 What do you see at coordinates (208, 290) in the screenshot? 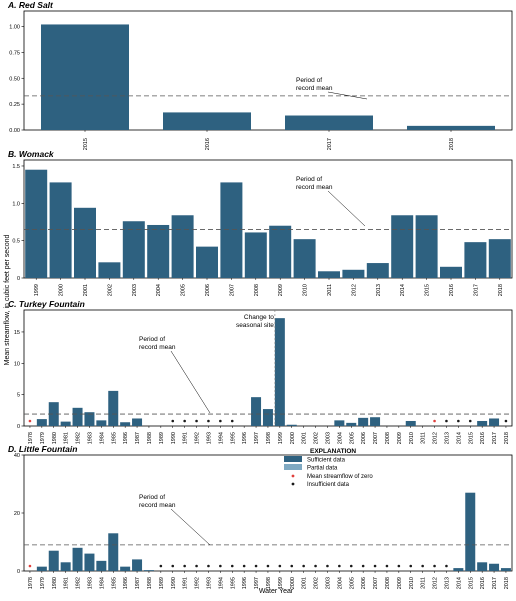
I see `x-tick-label: 2006` at bounding box center [208, 290].